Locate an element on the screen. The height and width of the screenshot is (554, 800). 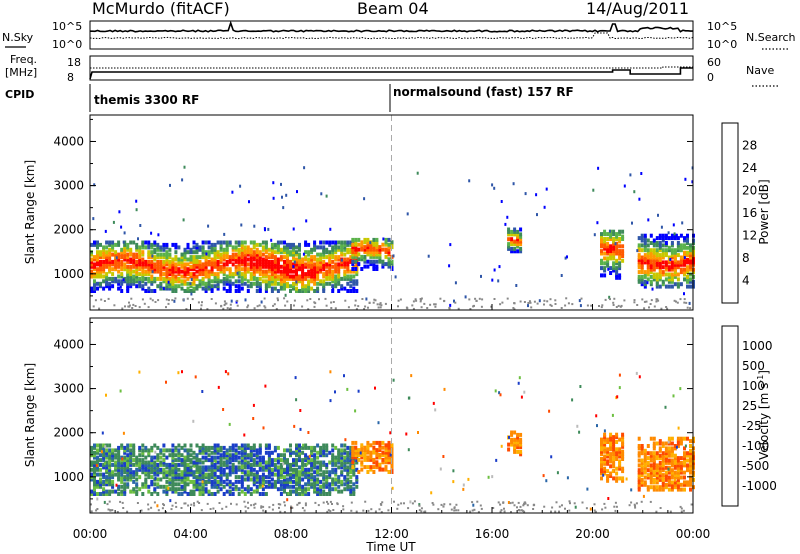
nsky-panel is located at coordinates (391, 30).